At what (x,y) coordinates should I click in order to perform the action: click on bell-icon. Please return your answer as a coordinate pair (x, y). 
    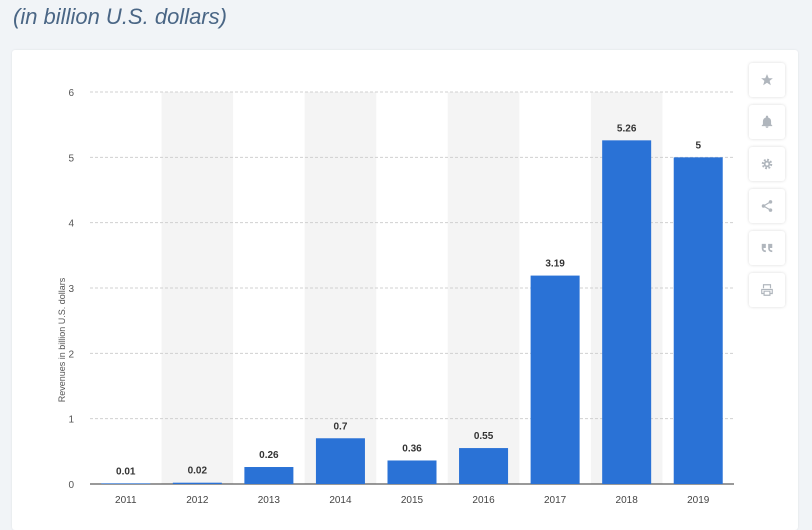
    Looking at the image, I should click on (767, 121).